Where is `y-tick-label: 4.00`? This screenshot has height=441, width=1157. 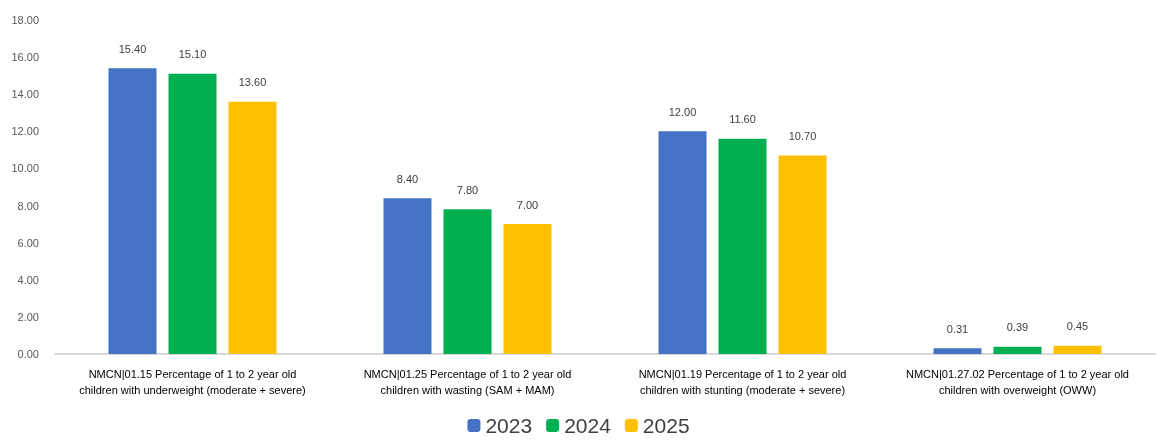 y-tick-label: 4.00 is located at coordinates (28, 279).